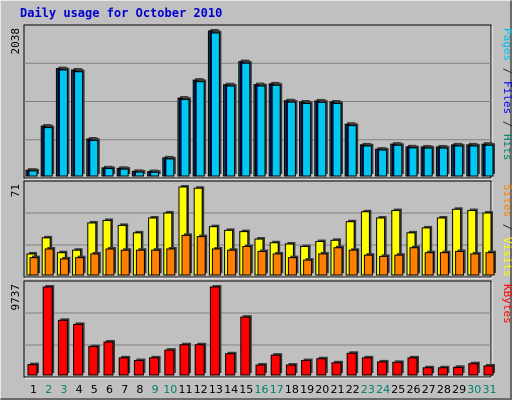  Describe the element at coordinates (506, 230) in the screenshot. I see `legend: Sites / Visits` at that location.